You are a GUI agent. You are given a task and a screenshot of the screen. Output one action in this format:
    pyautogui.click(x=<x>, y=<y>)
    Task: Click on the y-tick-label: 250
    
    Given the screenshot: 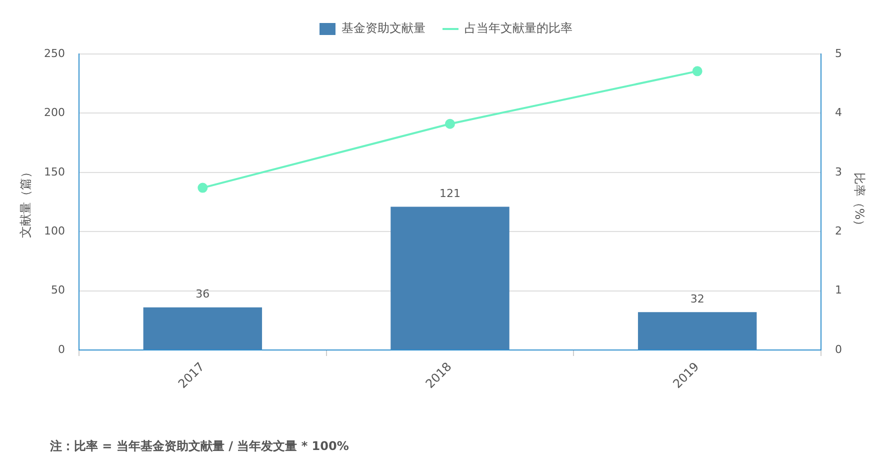 What is the action you would take?
    pyautogui.click(x=54, y=53)
    